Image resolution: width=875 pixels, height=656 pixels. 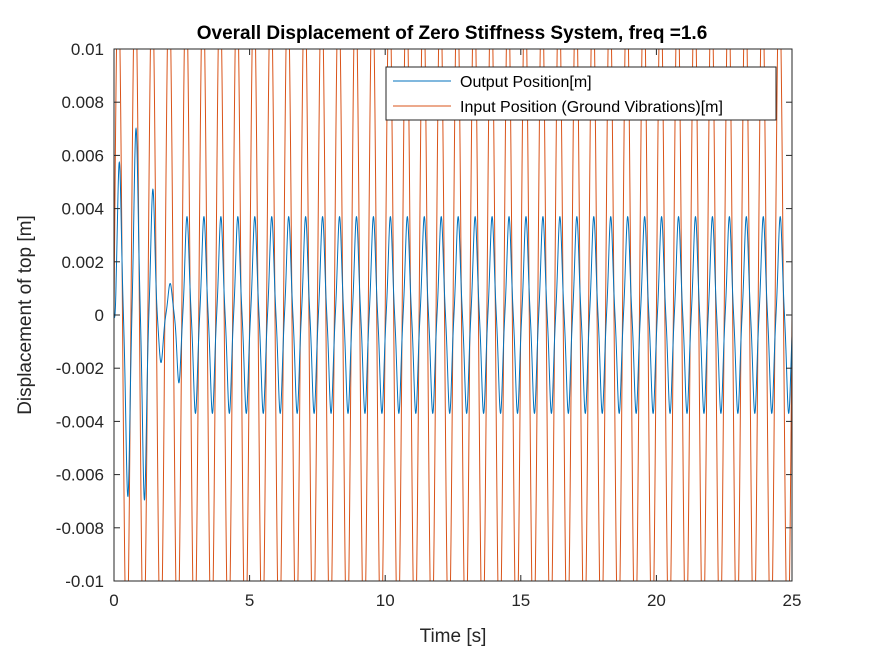 I want to click on x-axis-label: Time [s], so click(x=453, y=636).